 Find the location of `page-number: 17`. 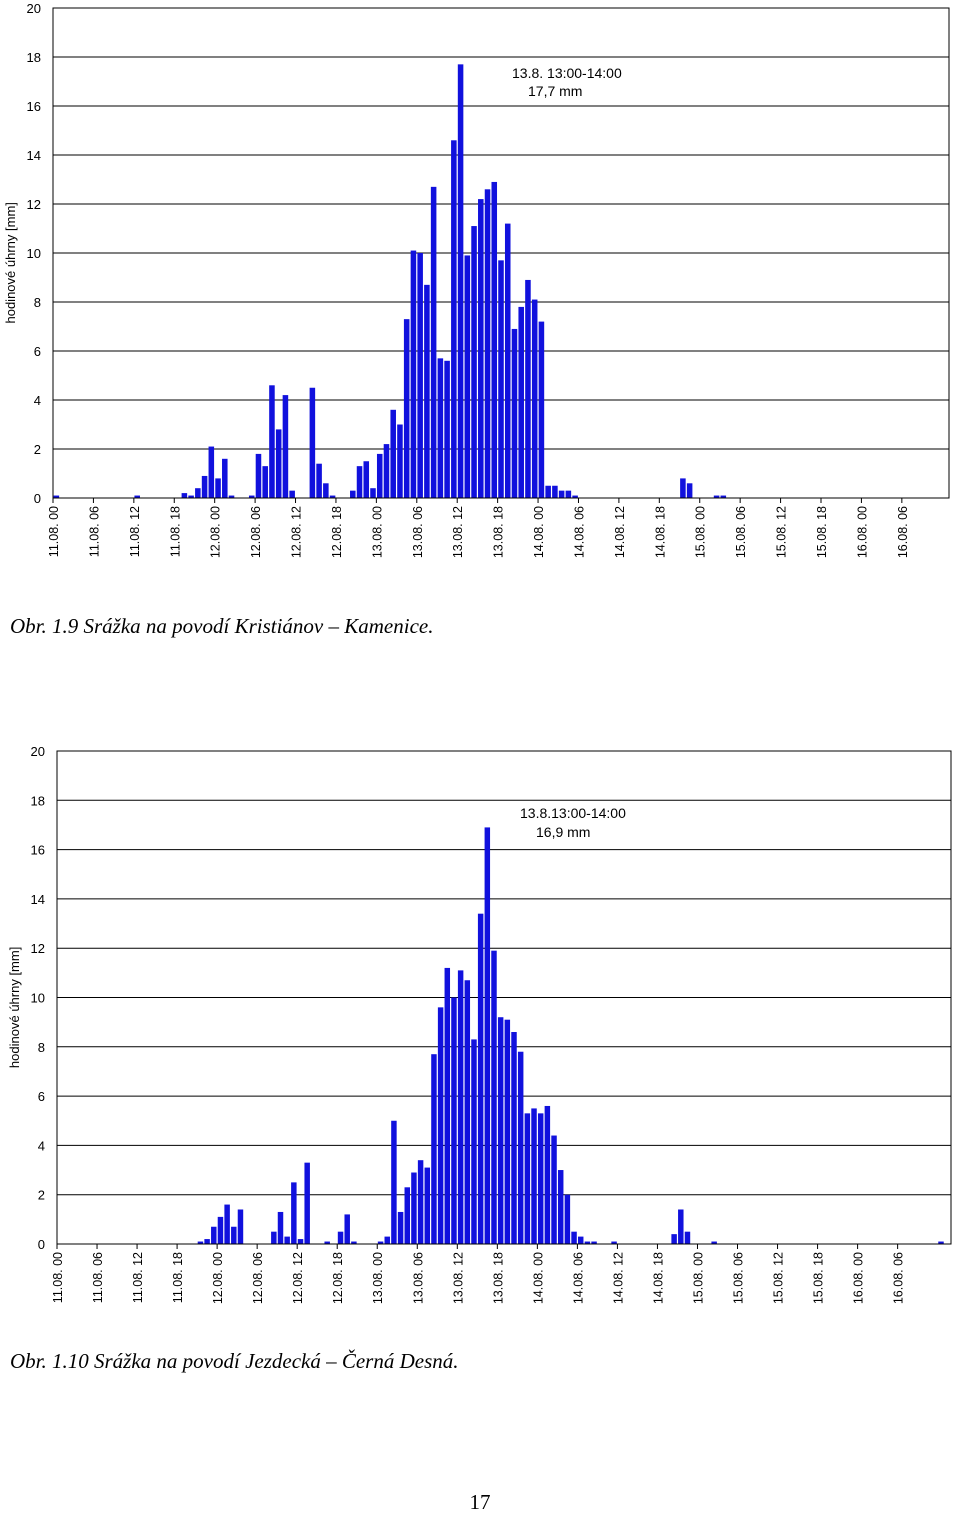

page-number: 17 is located at coordinates (480, 1502).